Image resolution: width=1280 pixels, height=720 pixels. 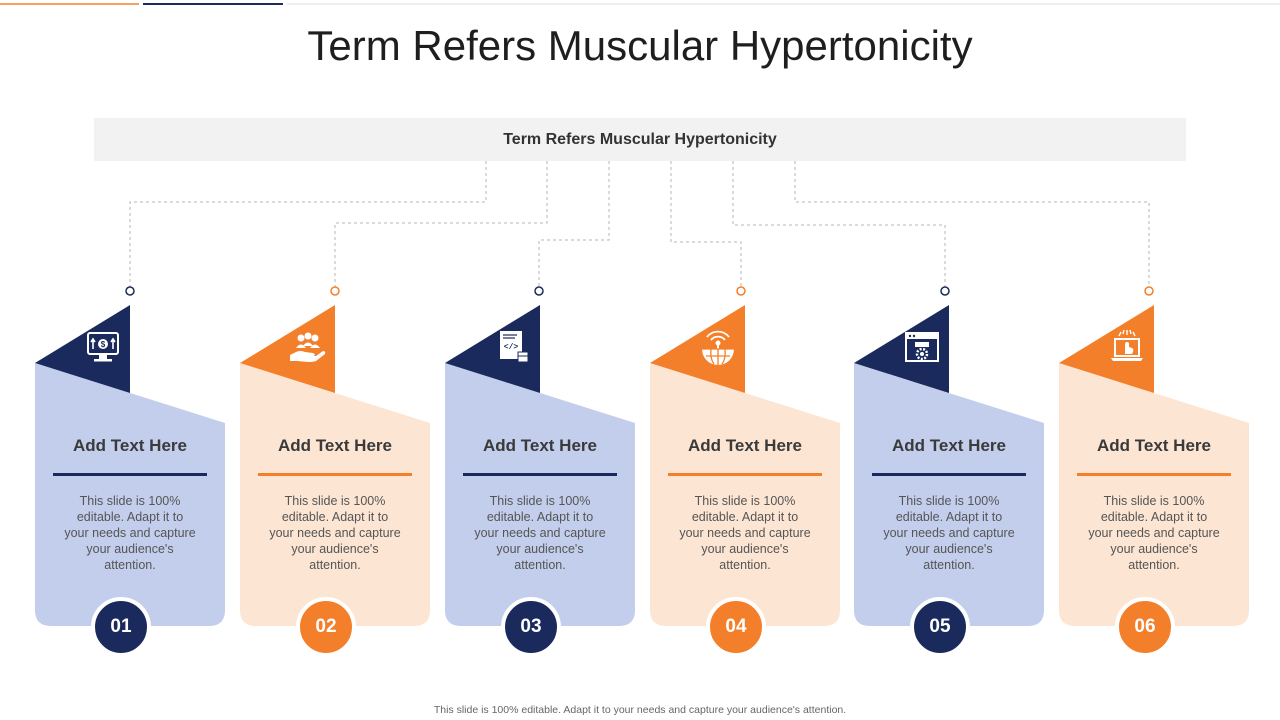 I want to click on card-number-badge: 02, so click(x=326, y=627).